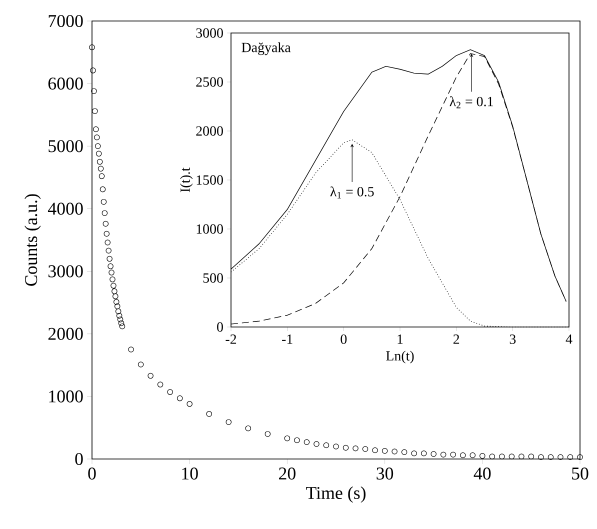 This screenshot has width=597, height=529. Describe the element at coordinates (65, 21) in the screenshot. I see `y-tick-label: 7000` at that location.